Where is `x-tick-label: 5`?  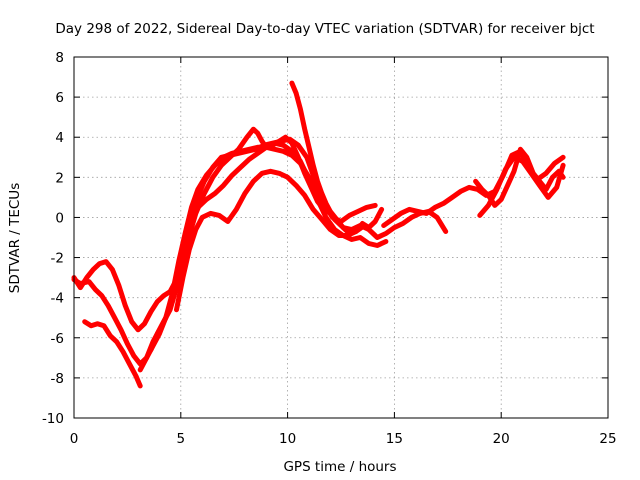
x-tick-label: 5 is located at coordinates (181, 439).